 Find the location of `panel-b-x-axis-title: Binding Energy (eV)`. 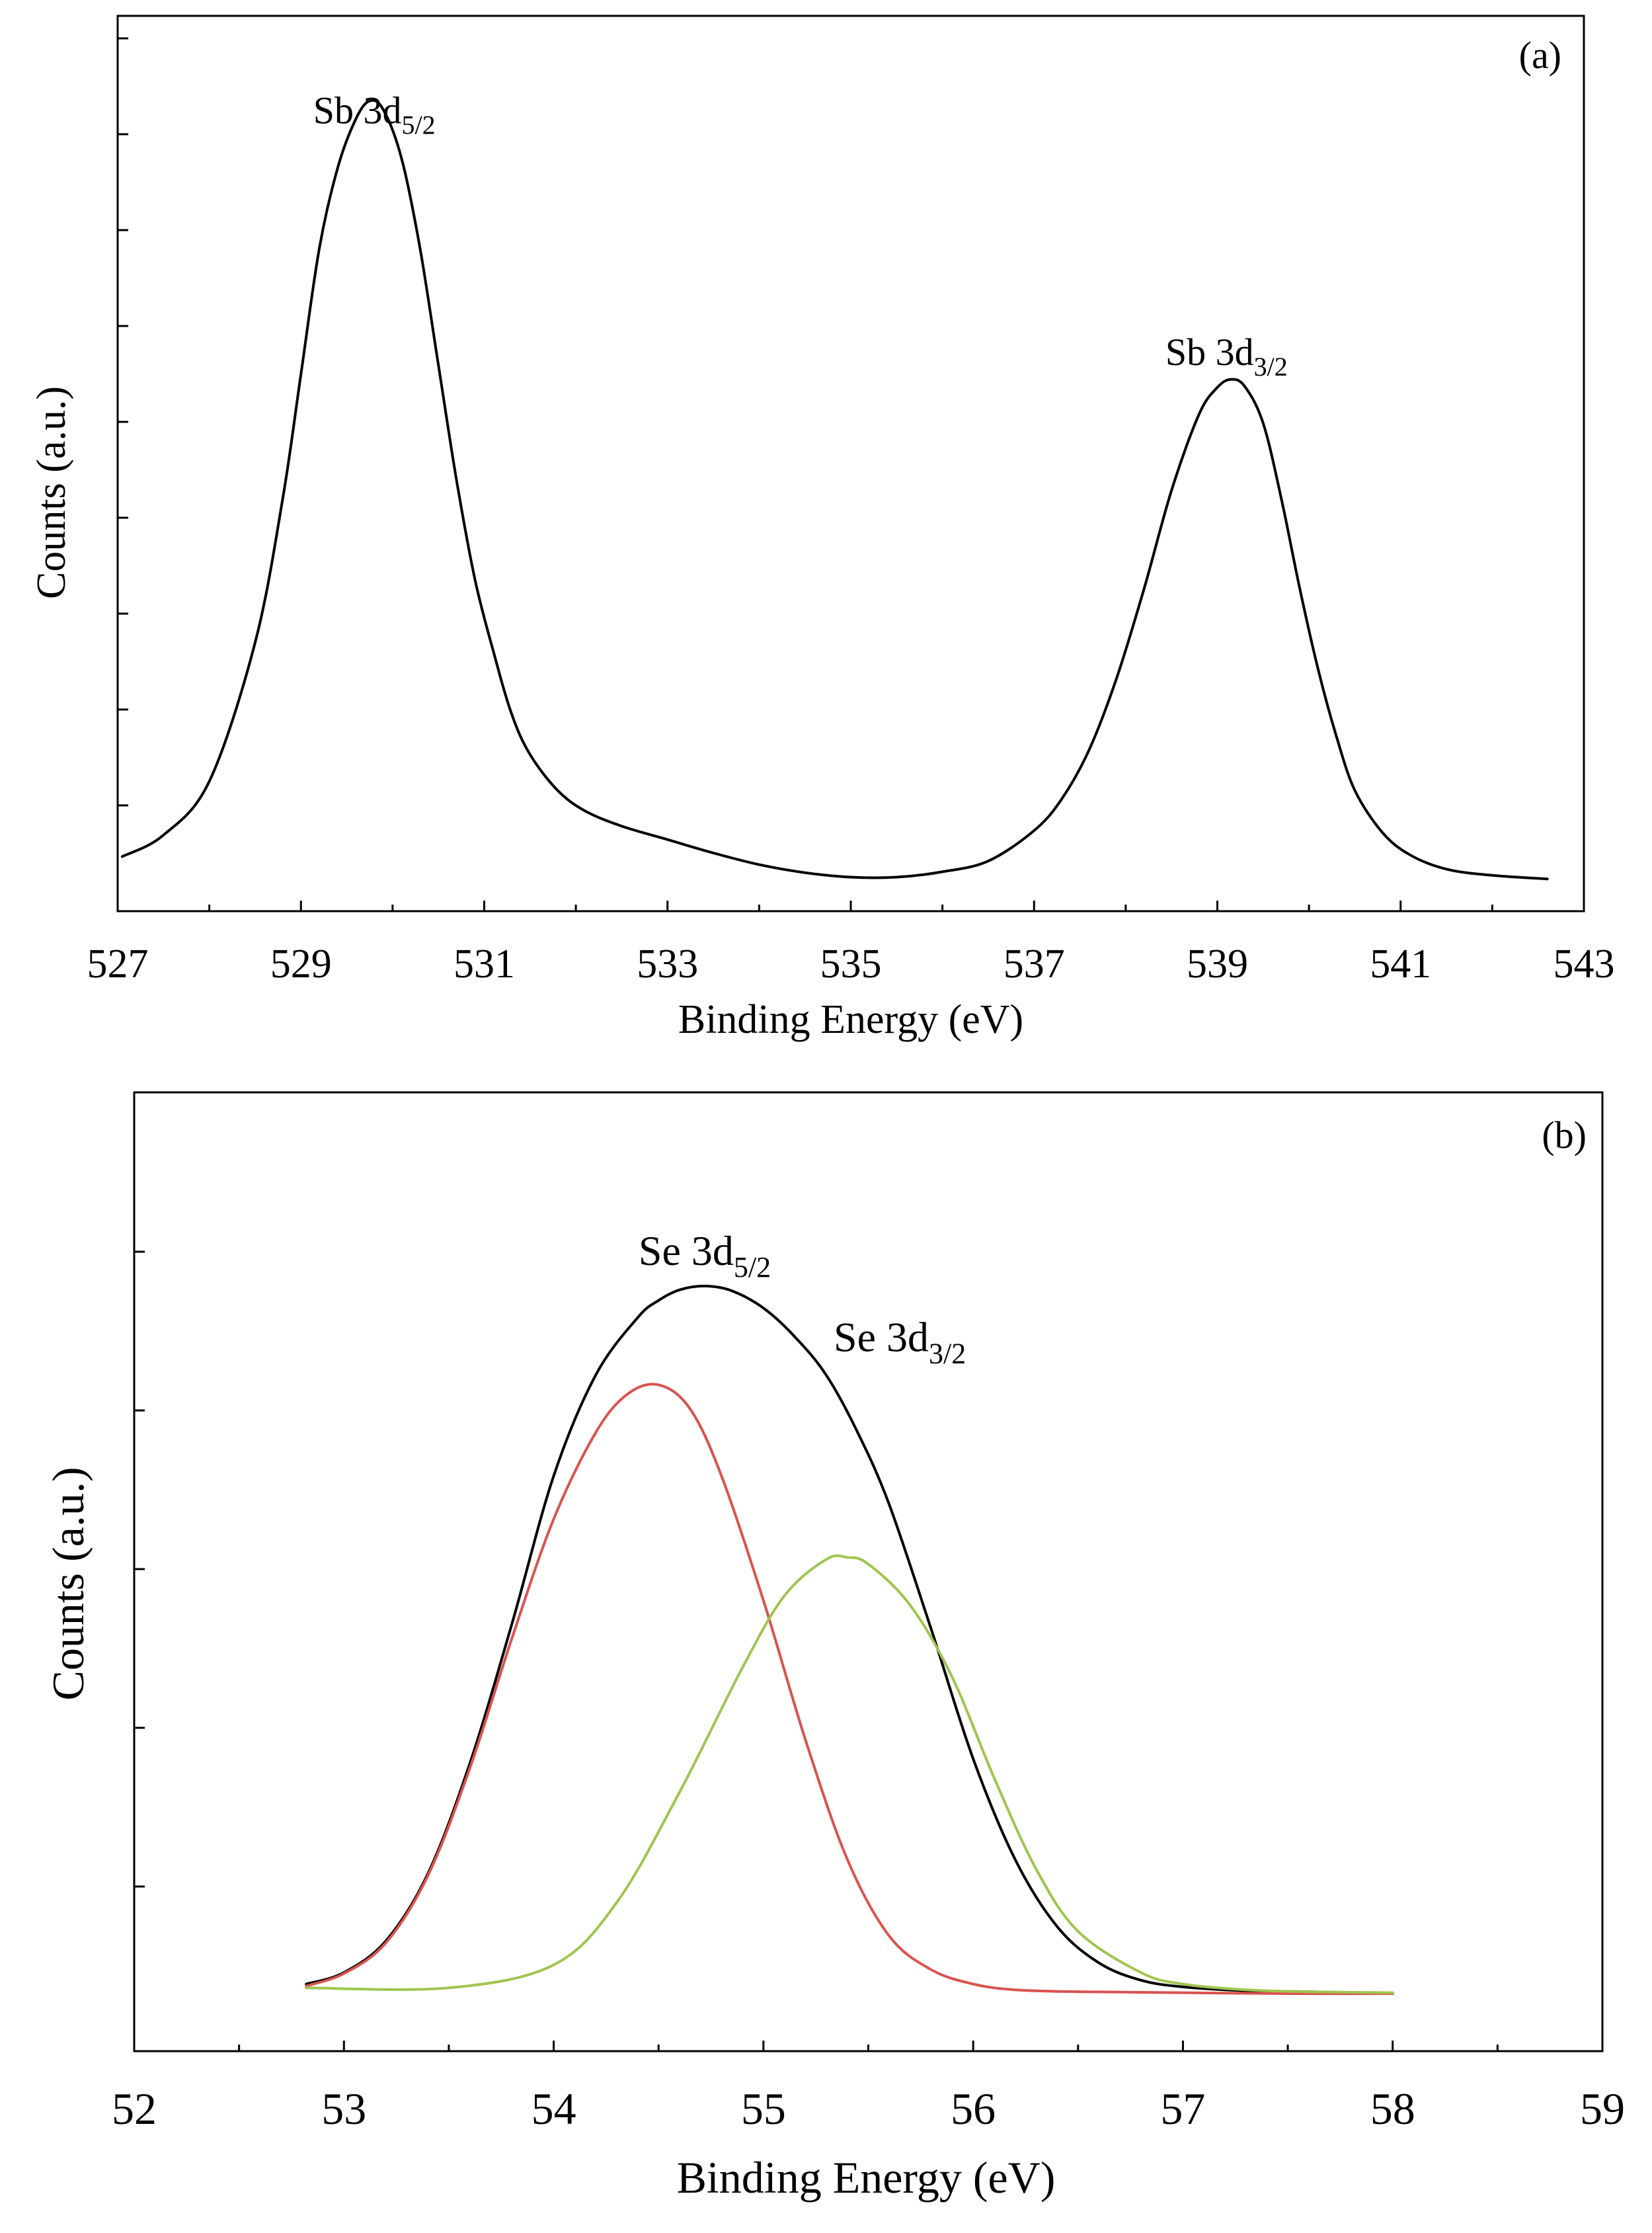

panel-b-x-axis-title: Binding Energy (eV) is located at coordinates (866, 2177).